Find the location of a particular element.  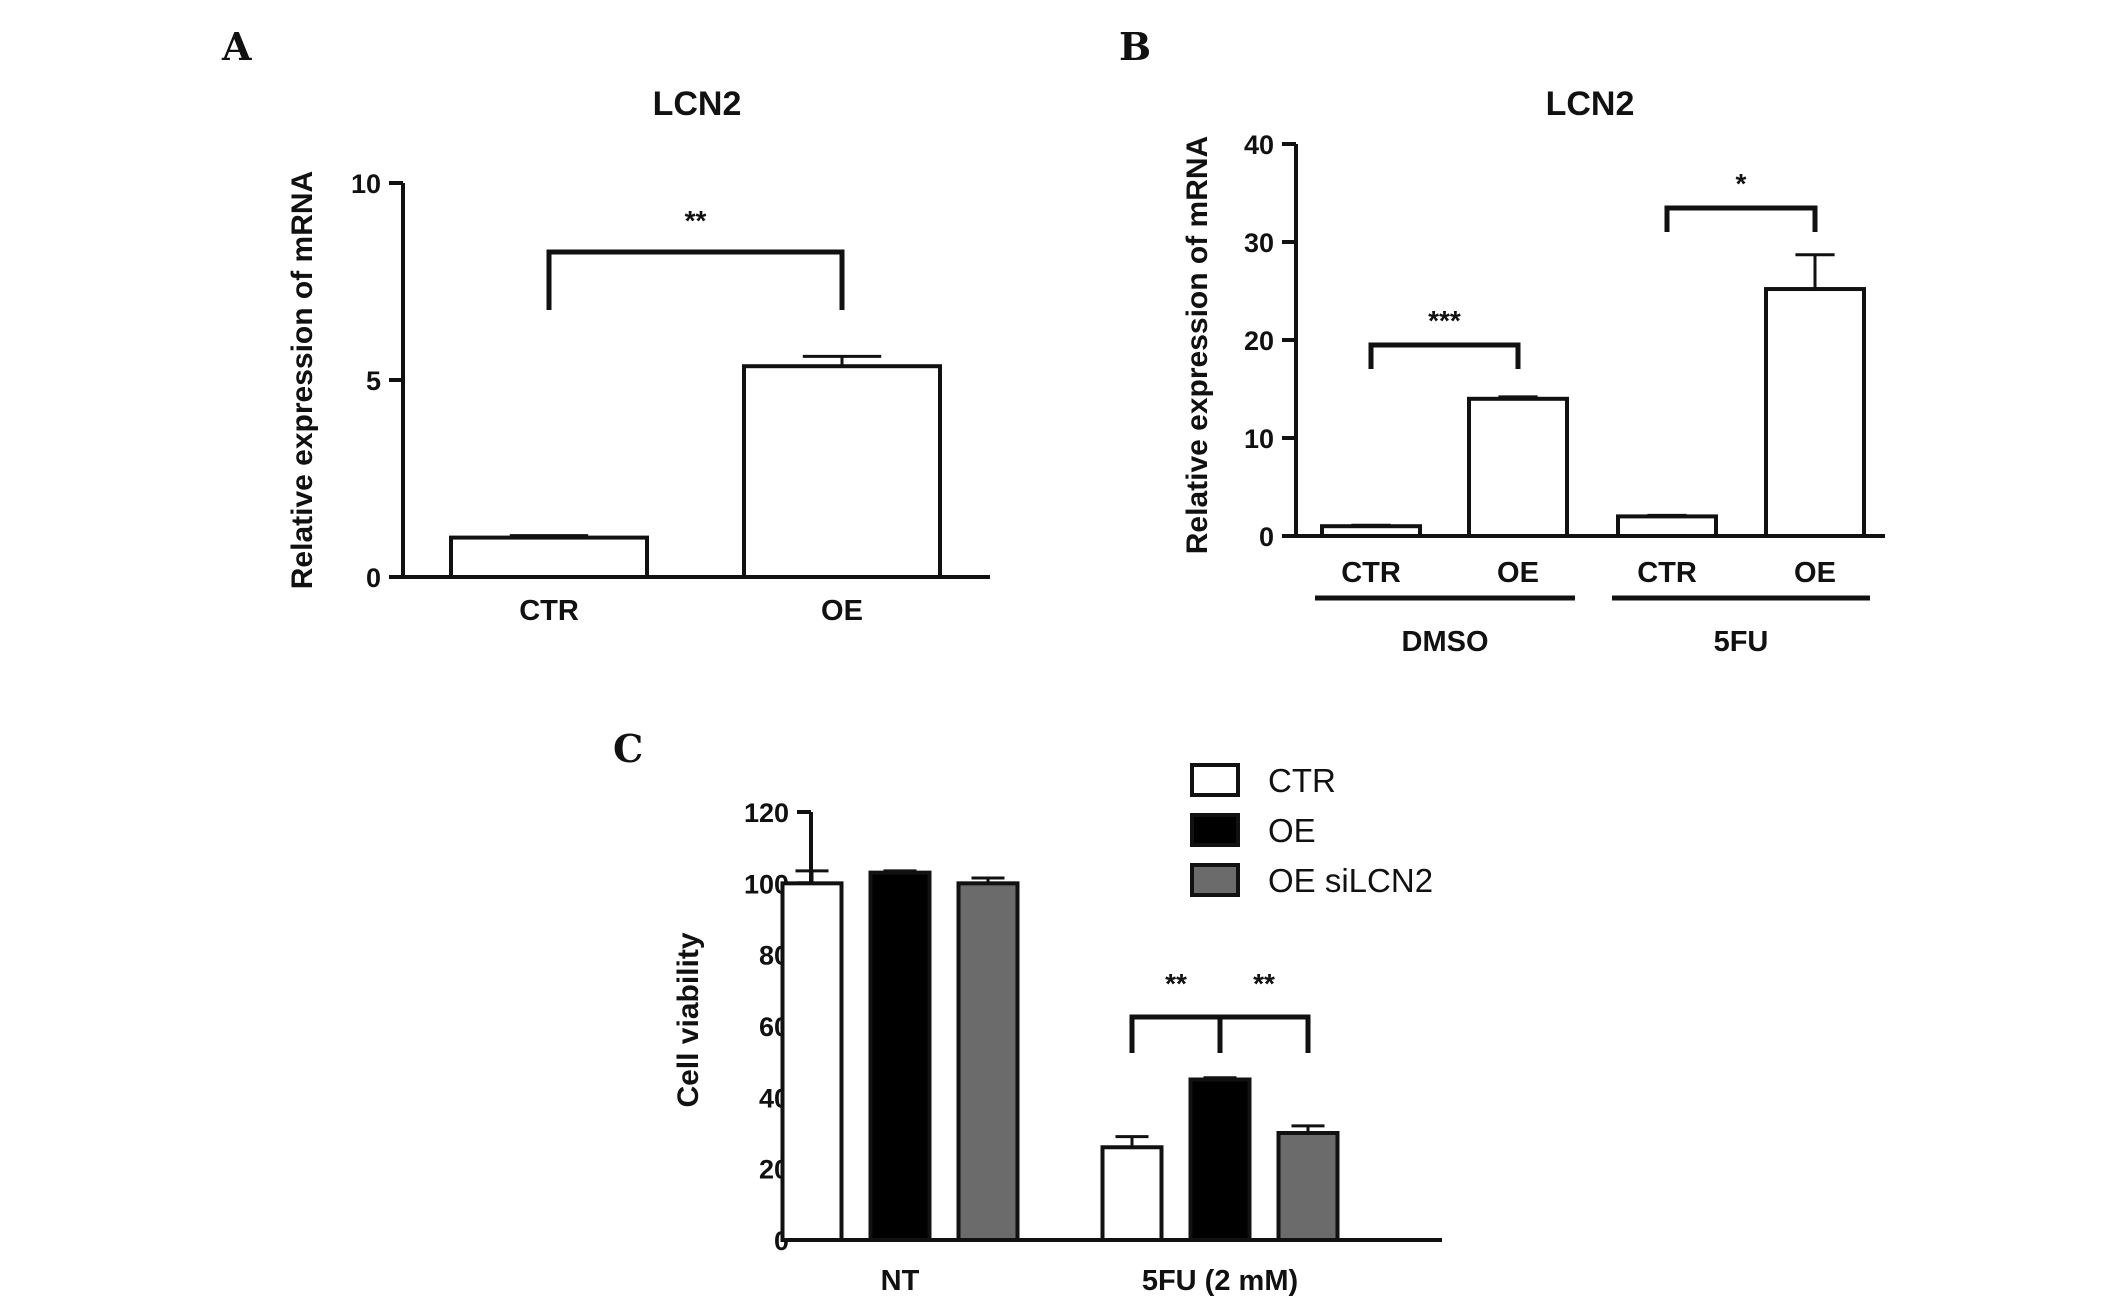

x-category-label: 5FU (2 mM) is located at coordinates (1220, 1281).